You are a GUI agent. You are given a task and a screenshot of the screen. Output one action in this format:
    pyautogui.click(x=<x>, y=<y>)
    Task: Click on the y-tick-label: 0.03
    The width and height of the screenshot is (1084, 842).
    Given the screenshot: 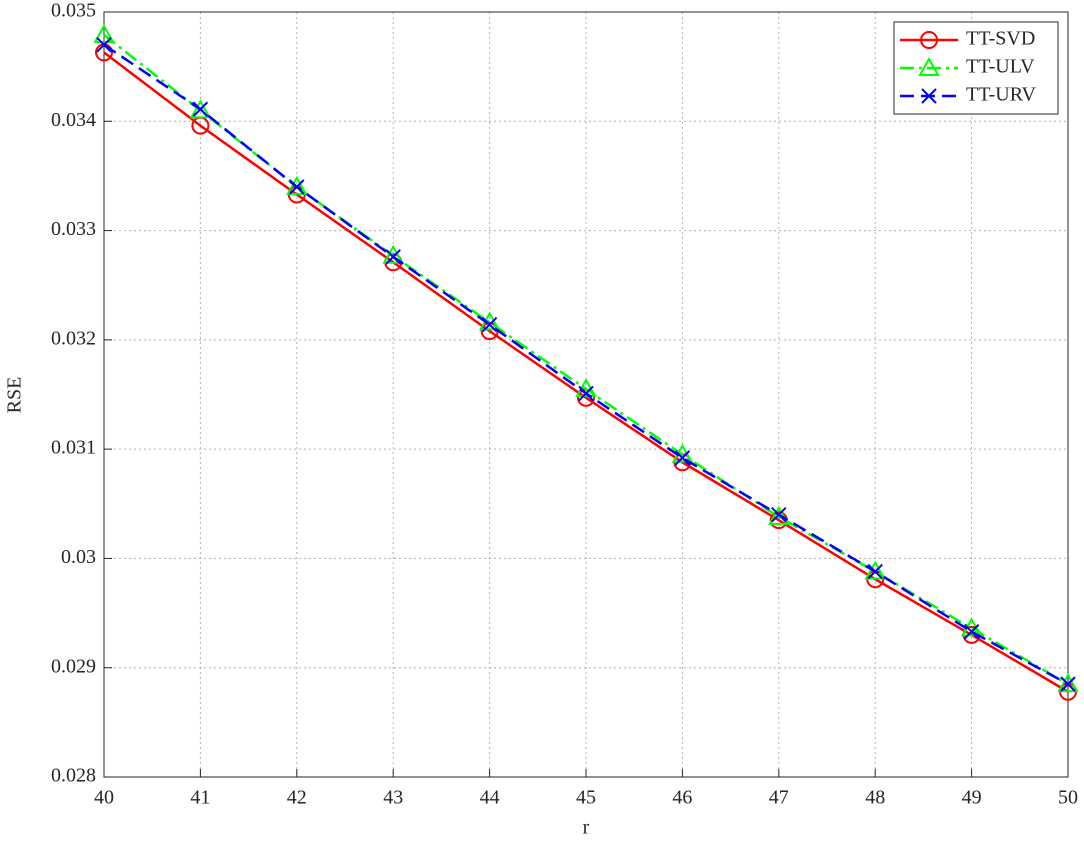 What is the action you would take?
    pyautogui.click(x=78, y=557)
    